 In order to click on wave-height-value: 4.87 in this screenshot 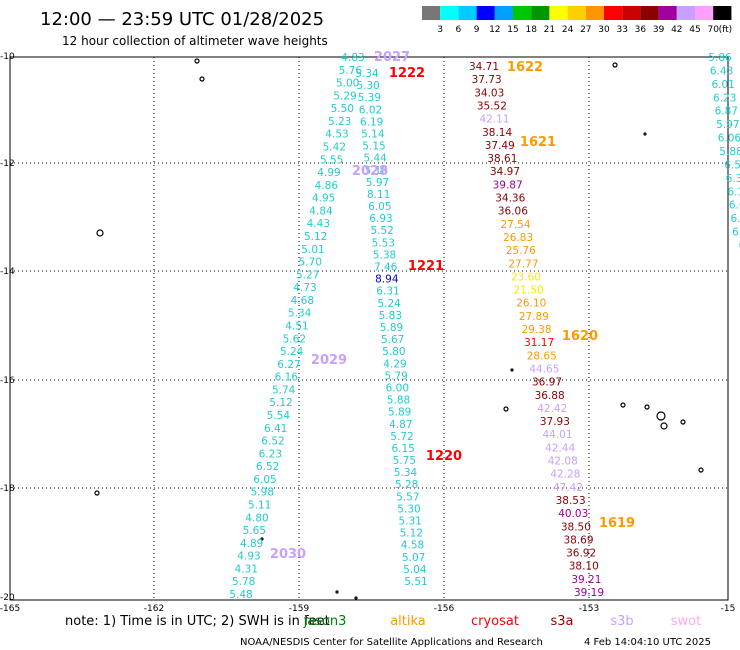, I will do `click(400, 425)`.